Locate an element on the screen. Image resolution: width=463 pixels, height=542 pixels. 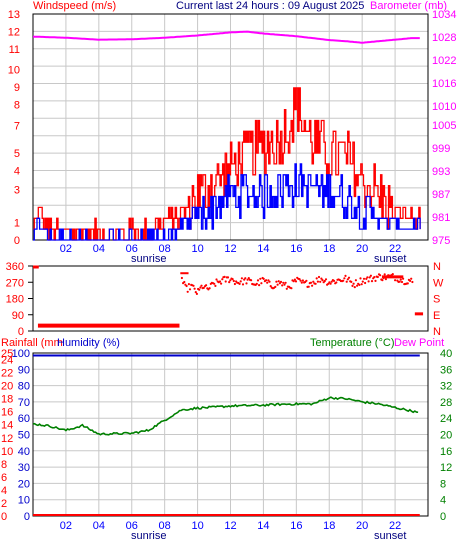
humidity-tick-label: 90 is located at coordinates (24, 370).